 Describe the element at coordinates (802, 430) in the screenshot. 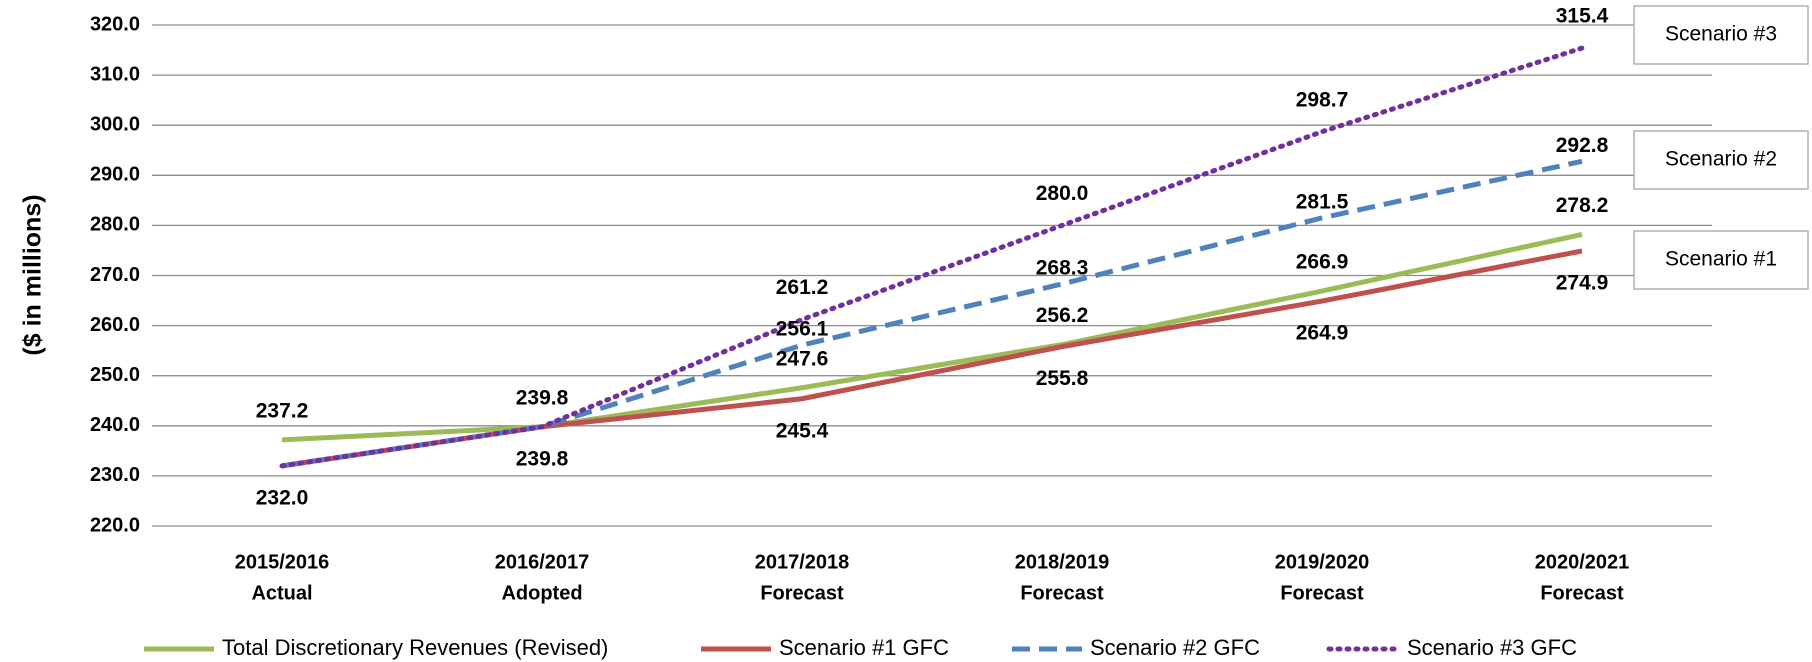

I see `data-label: 245.4` at that location.